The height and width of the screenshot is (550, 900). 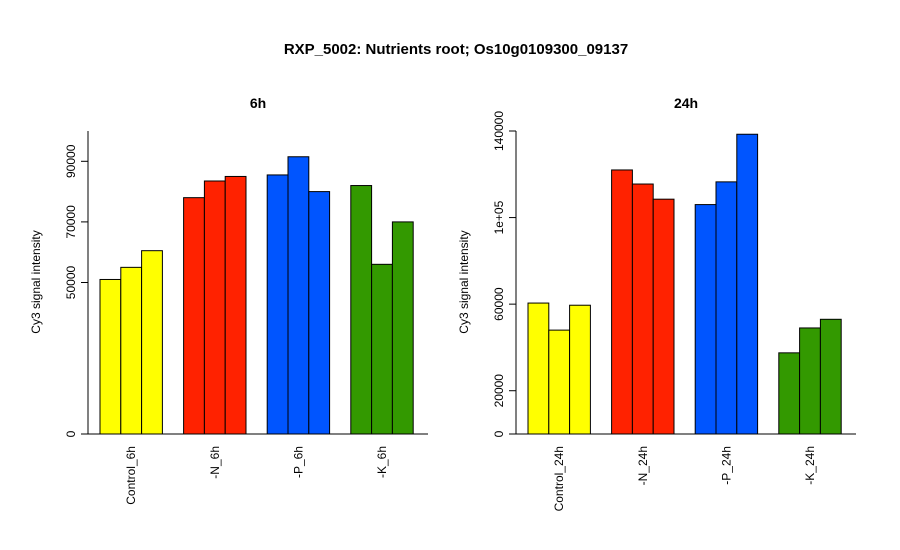 I want to click on panel-title: 6h, so click(x=258, y=103).